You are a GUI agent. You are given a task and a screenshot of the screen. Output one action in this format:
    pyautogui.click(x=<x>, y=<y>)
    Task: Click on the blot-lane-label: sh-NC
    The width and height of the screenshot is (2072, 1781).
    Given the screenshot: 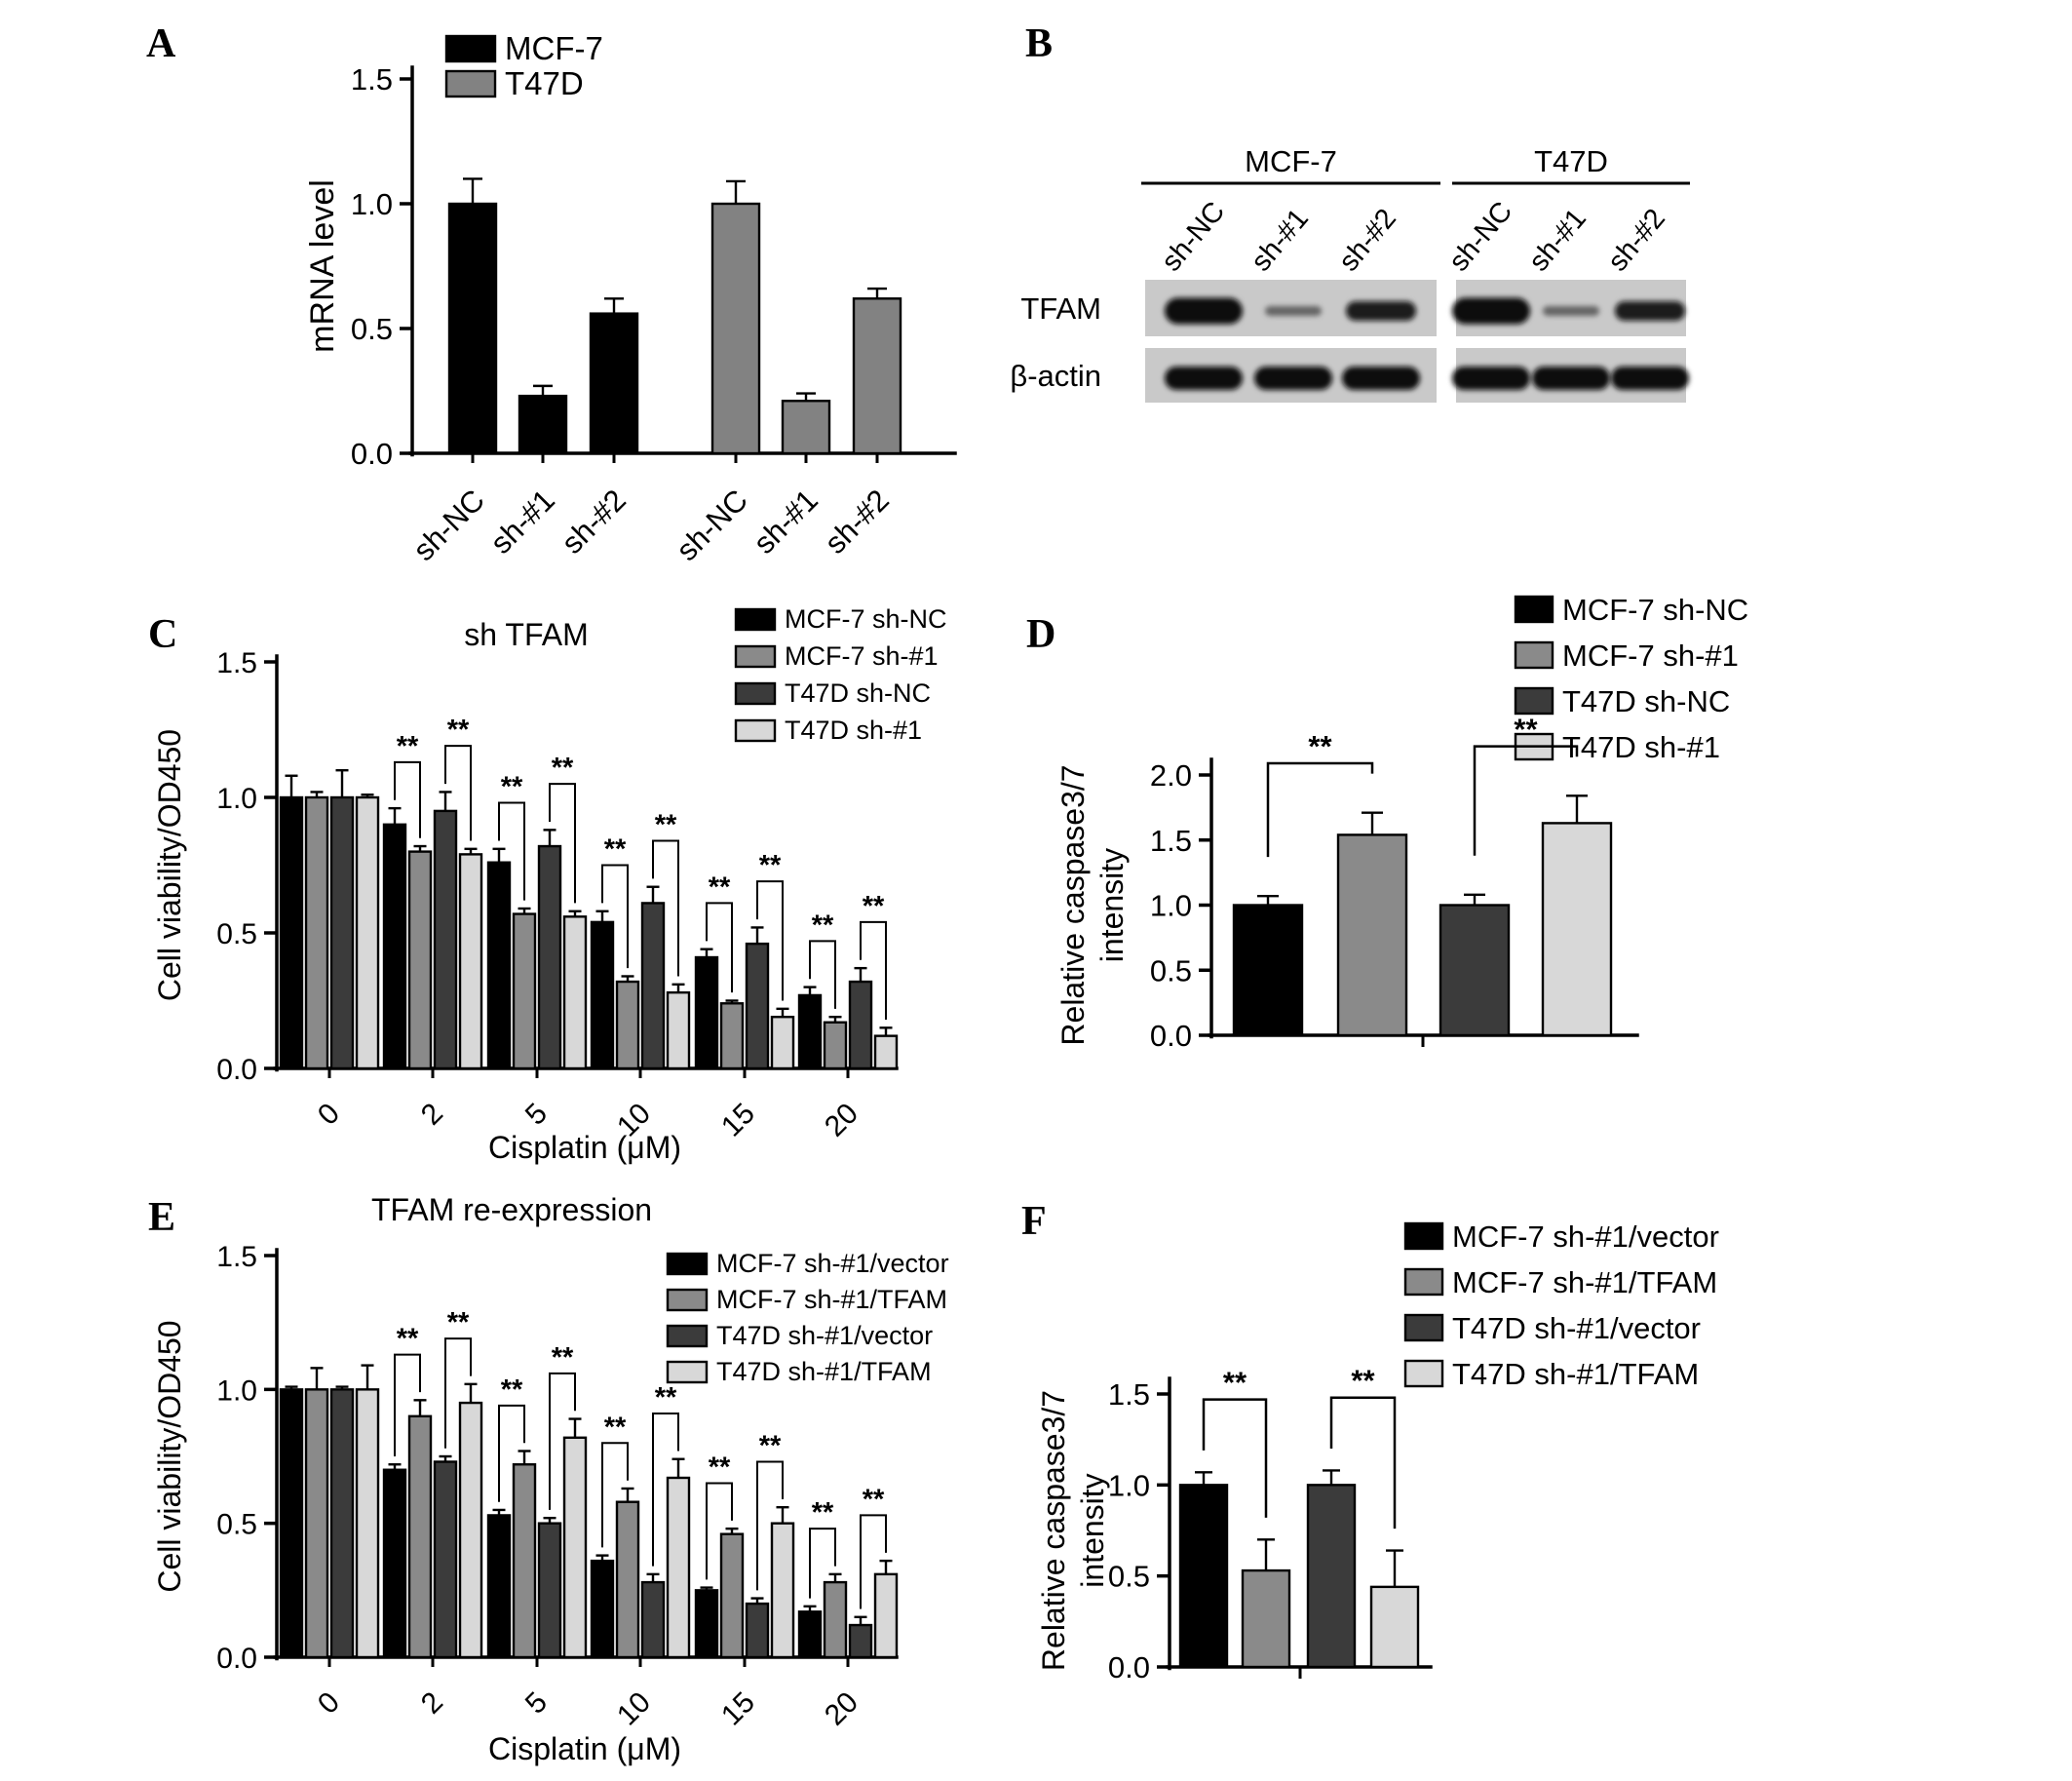 What is the action you would take?
    pyautogui.click(x=1193, y=237)
    